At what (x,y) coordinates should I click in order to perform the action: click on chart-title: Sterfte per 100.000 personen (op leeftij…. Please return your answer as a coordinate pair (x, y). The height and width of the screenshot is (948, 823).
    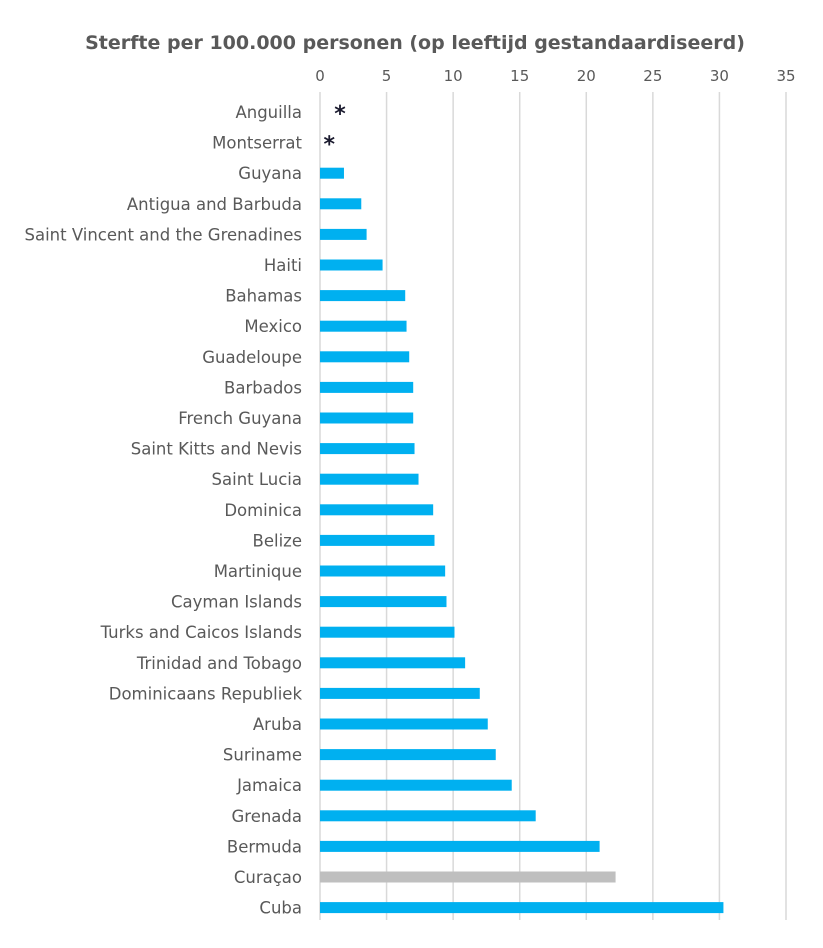
    Looking at the image, I should click on (415, 43).